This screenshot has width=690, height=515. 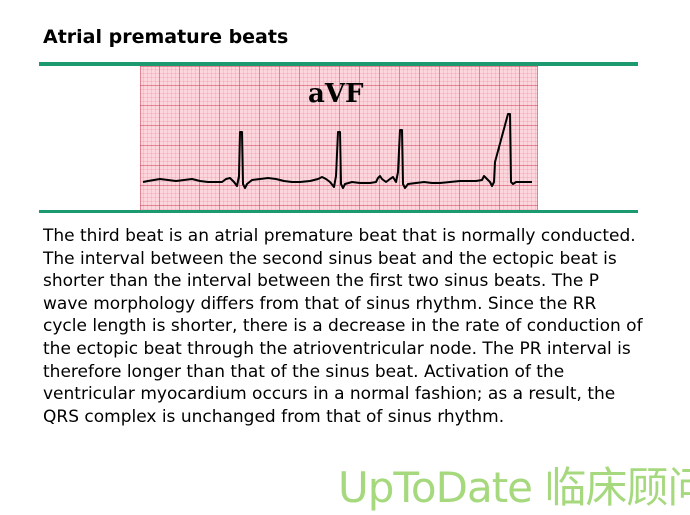 I want to click on ecg-trace, so click(x=337, y=151).